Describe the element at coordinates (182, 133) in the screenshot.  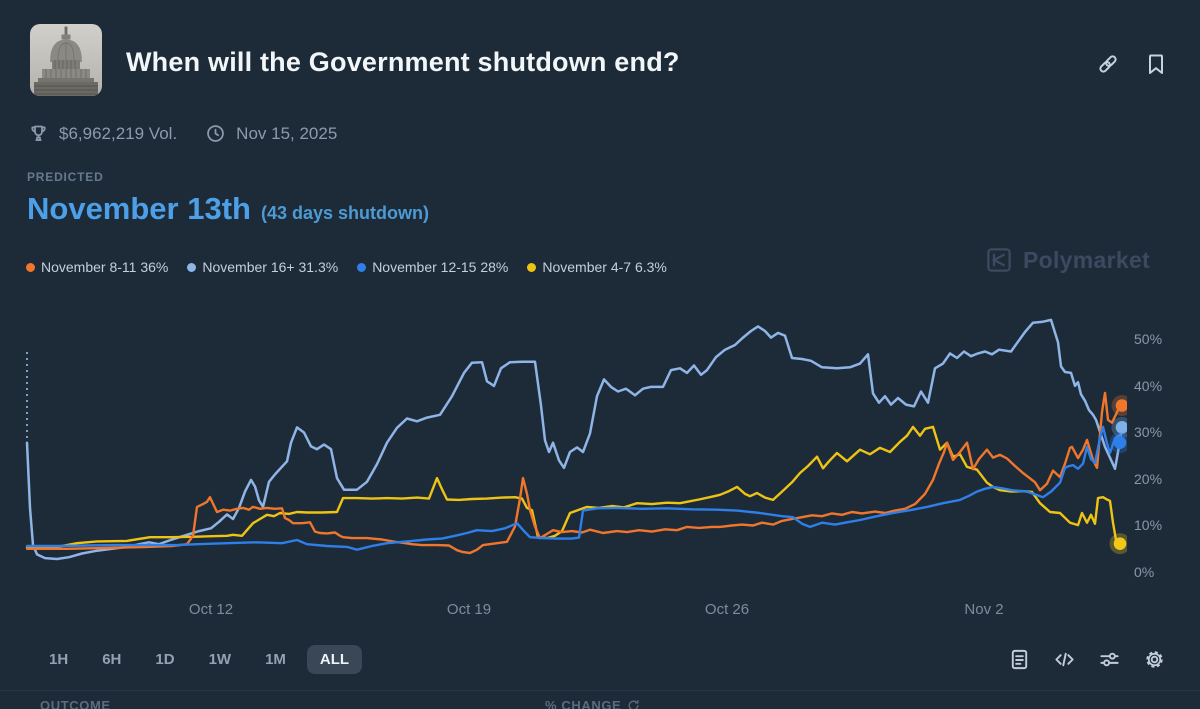
I see `market-stats: $6,962,219 Vol. Nov 15, 2025` at that location.